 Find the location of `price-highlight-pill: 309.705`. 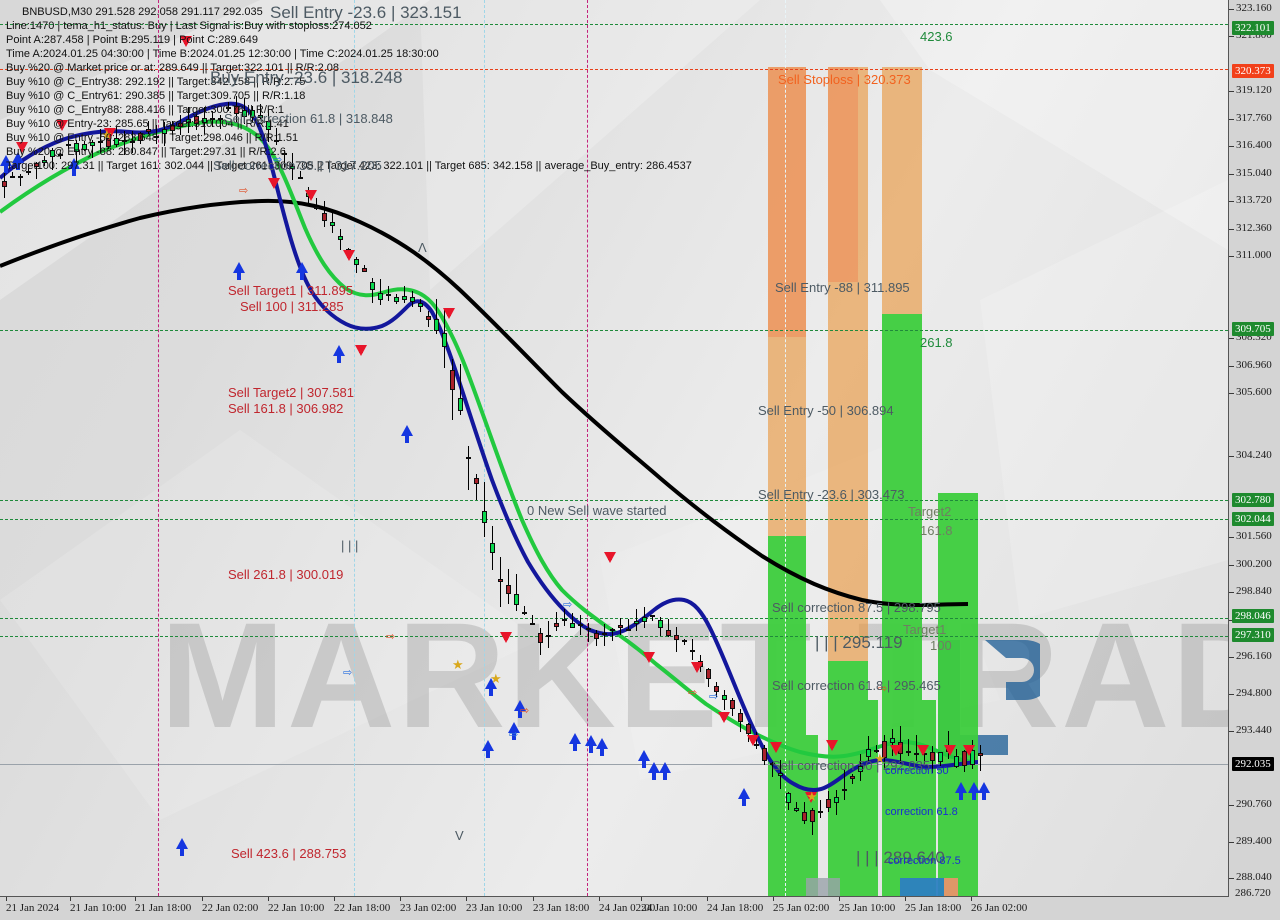

price-highlight-pill: 309.705 is located at coordinates (1253, 329).